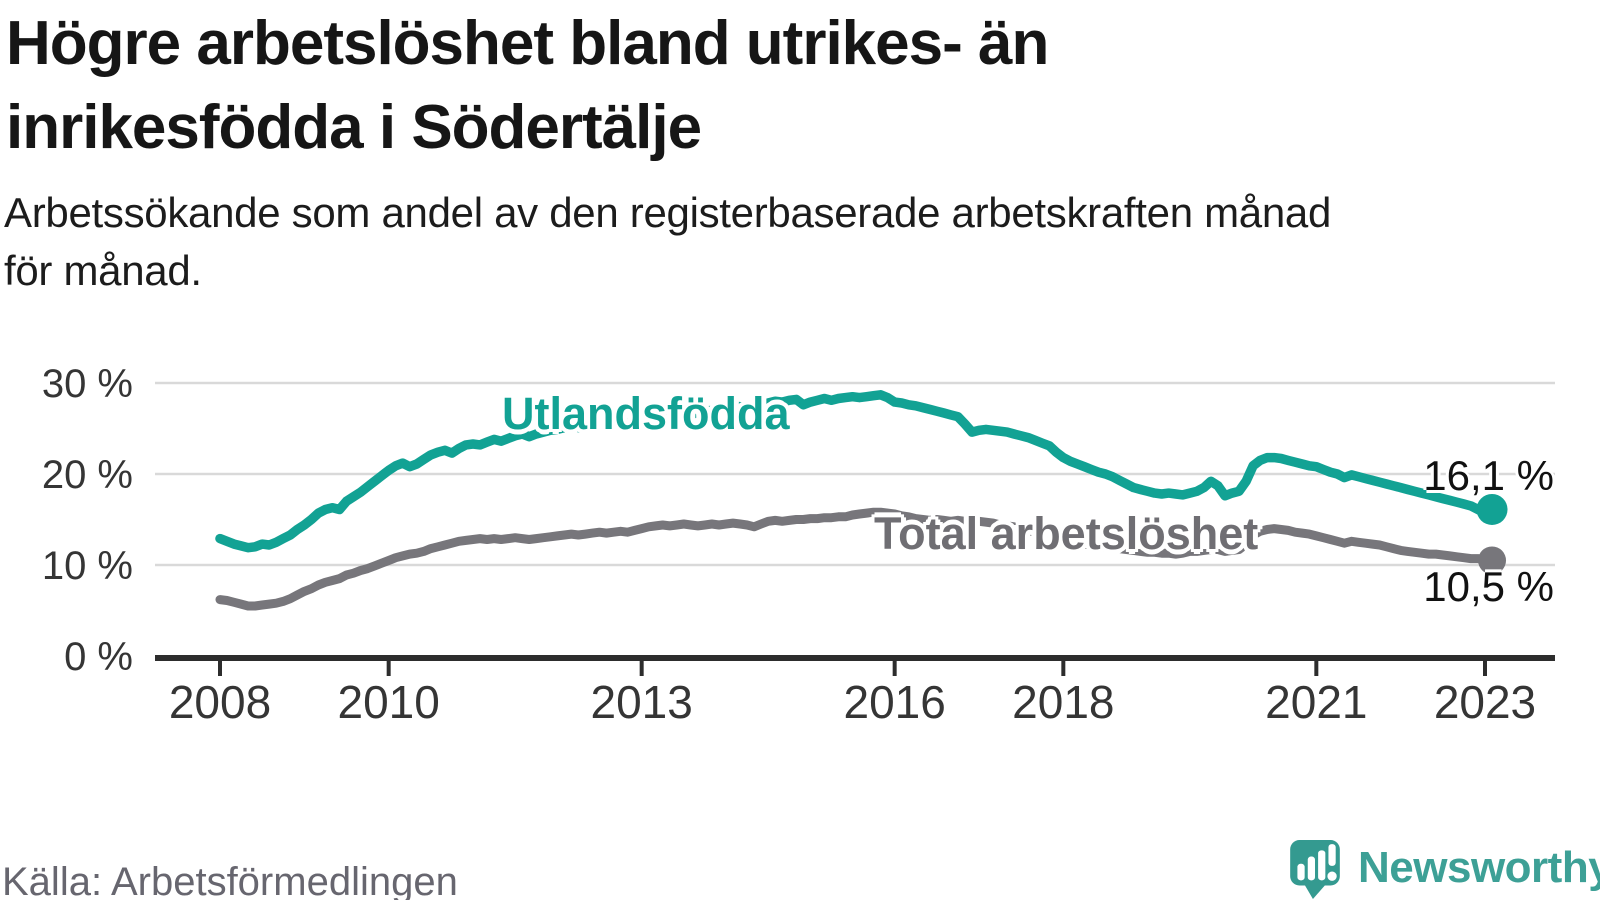 The height and width of the screenshot is (900, 1600). I want to click on x-tick-label: 2008, so click(220, 702).